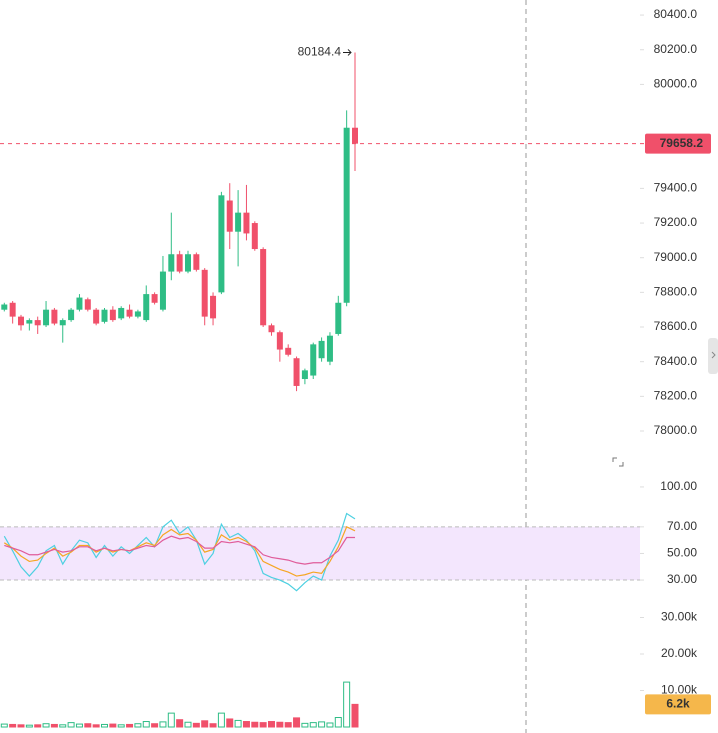  I want to click on y-tick-label: 79000.0, so click(676, 257).